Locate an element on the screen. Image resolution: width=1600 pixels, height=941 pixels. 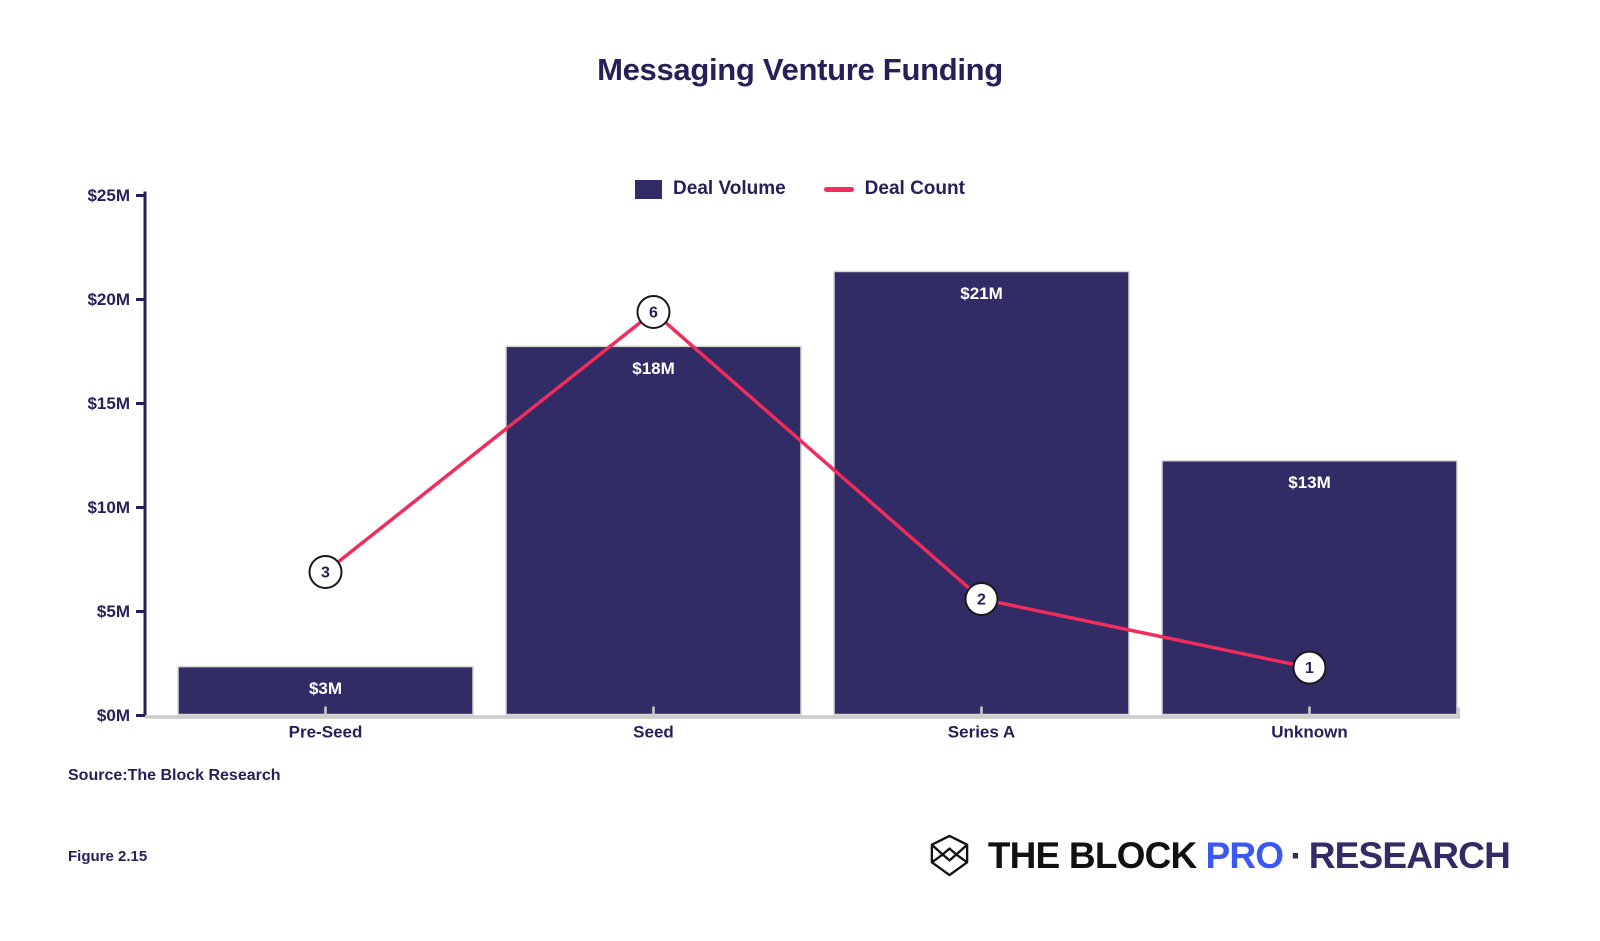
deal-count-marker-unknown is located at coordinates (1309, 667).